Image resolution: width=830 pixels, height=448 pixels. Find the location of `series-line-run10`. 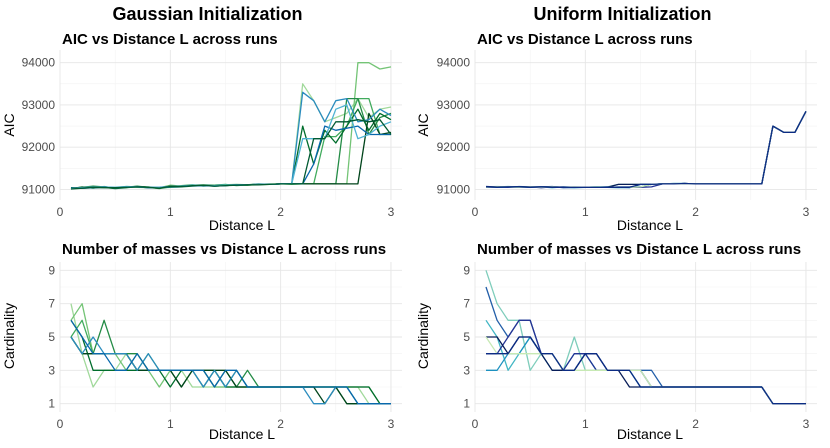

series-line-run10 is located at coordinates (231, 154).